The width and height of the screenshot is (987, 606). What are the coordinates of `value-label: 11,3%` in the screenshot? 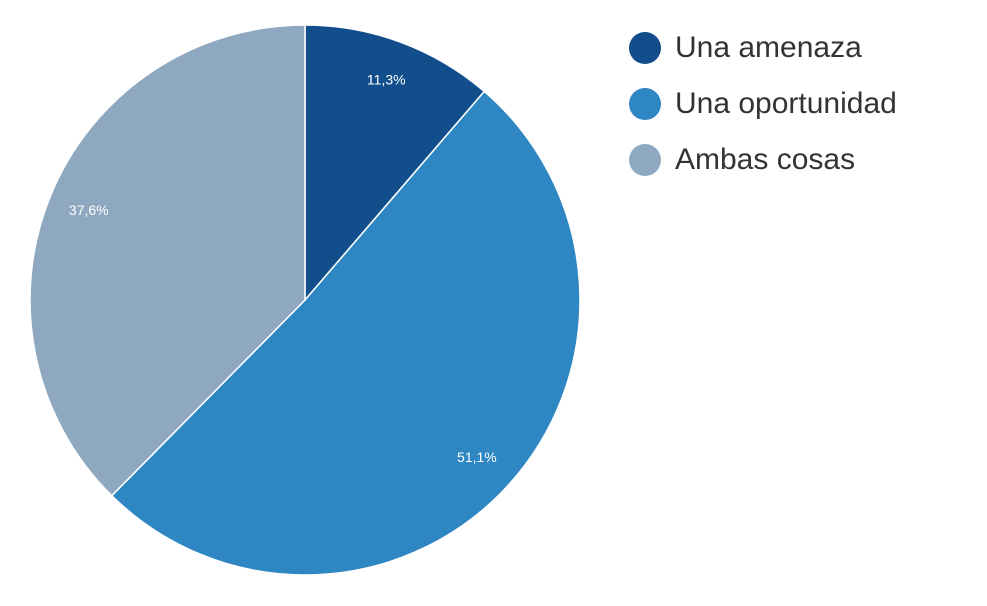 It's located at (386, 80).